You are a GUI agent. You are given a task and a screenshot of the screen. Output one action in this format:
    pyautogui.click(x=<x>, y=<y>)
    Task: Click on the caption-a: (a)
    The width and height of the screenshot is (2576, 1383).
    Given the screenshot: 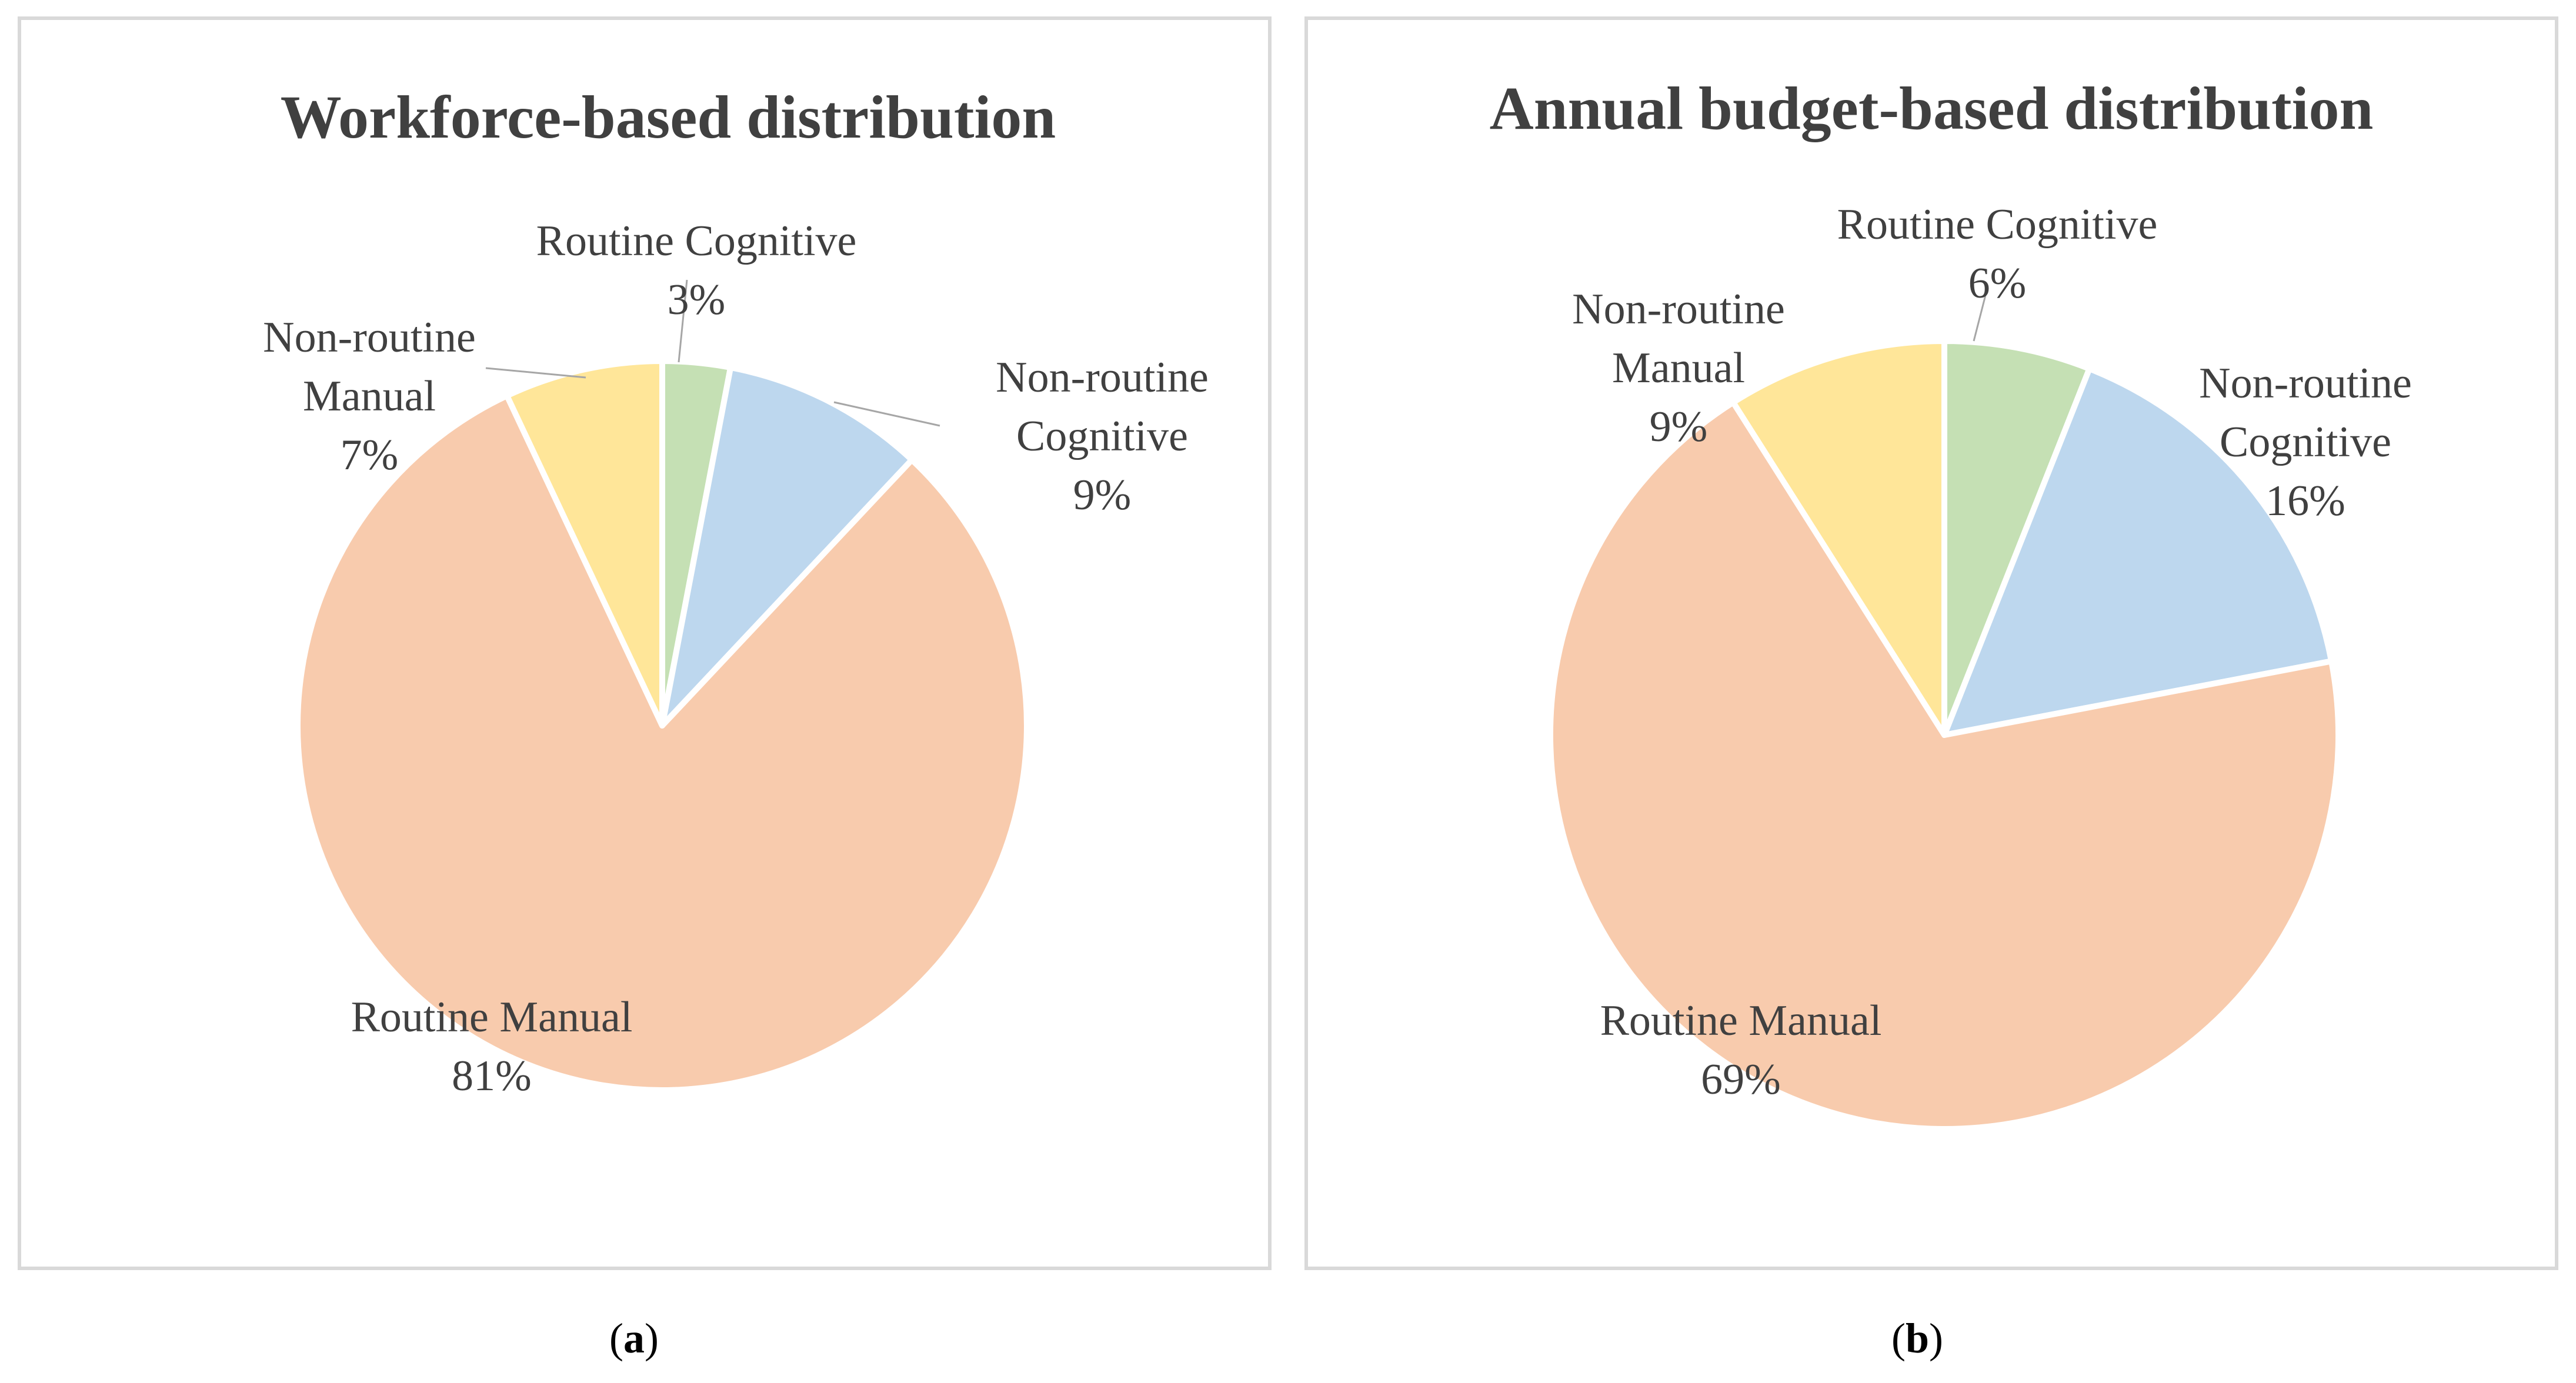 What is the action you would take?
    pyautogui.click(x=634, y=1338)
    